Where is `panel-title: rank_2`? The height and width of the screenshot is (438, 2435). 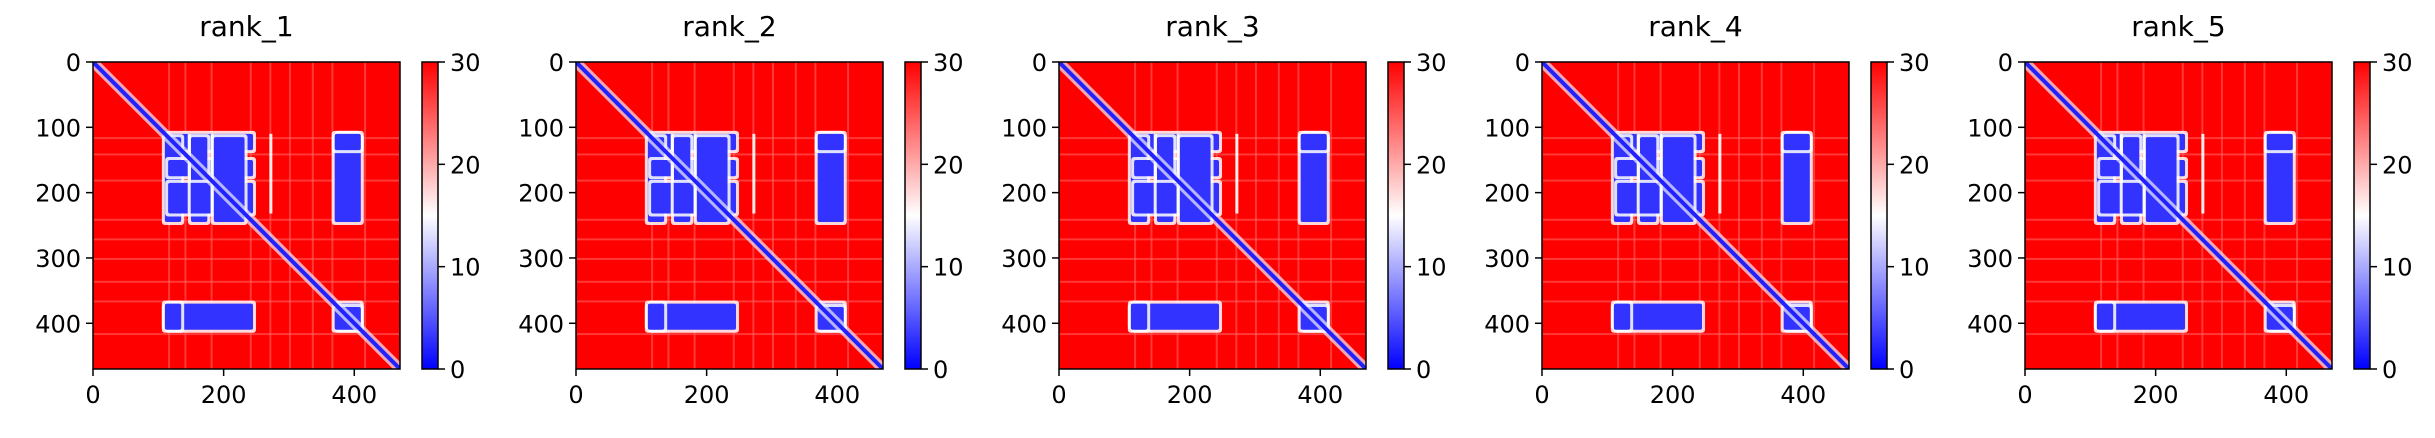
panel-title: rank_2 is located at coordinates (729, 26).